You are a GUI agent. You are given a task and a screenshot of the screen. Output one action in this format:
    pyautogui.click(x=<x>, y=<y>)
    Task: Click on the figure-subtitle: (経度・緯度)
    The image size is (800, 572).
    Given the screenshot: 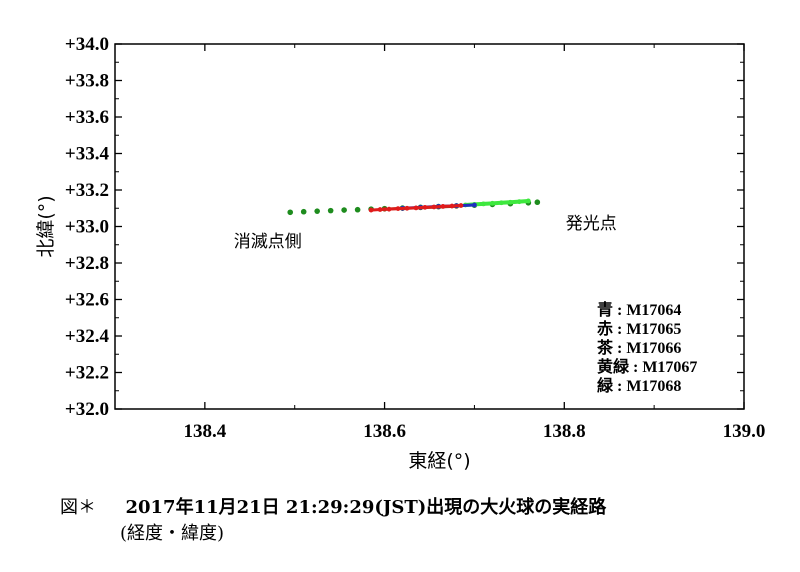 What is the action you would take?
    pyautogui.click(x=172, y=533)
    